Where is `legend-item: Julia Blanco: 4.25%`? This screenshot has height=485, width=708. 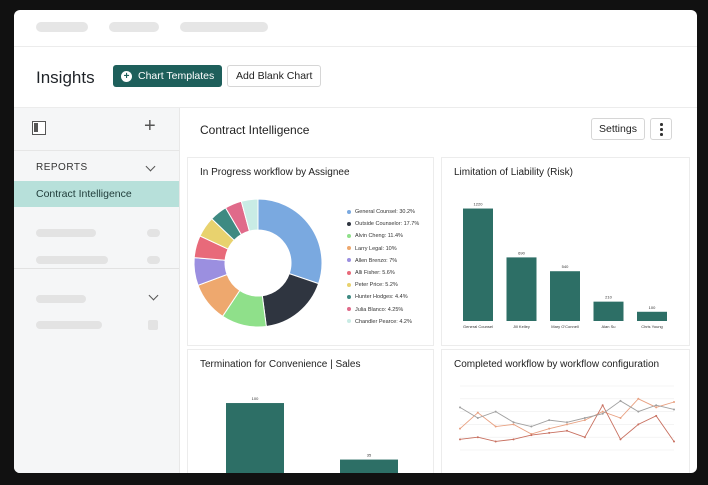 legend-item: Julia Blanco: 4.25% is located at coordinates (375, 310).